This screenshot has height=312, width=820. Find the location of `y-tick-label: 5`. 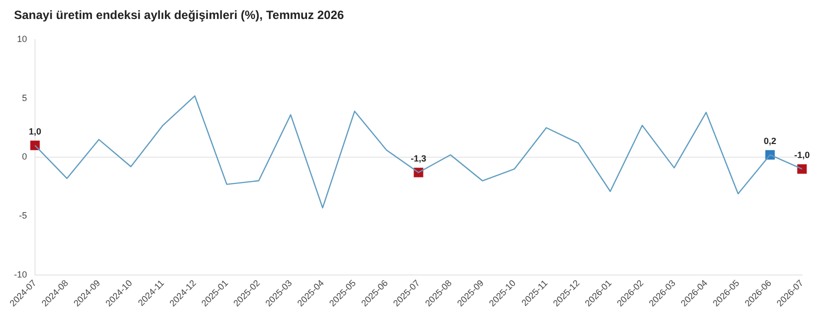

y-tick-label: 5 is located at coordinates (25, 97).